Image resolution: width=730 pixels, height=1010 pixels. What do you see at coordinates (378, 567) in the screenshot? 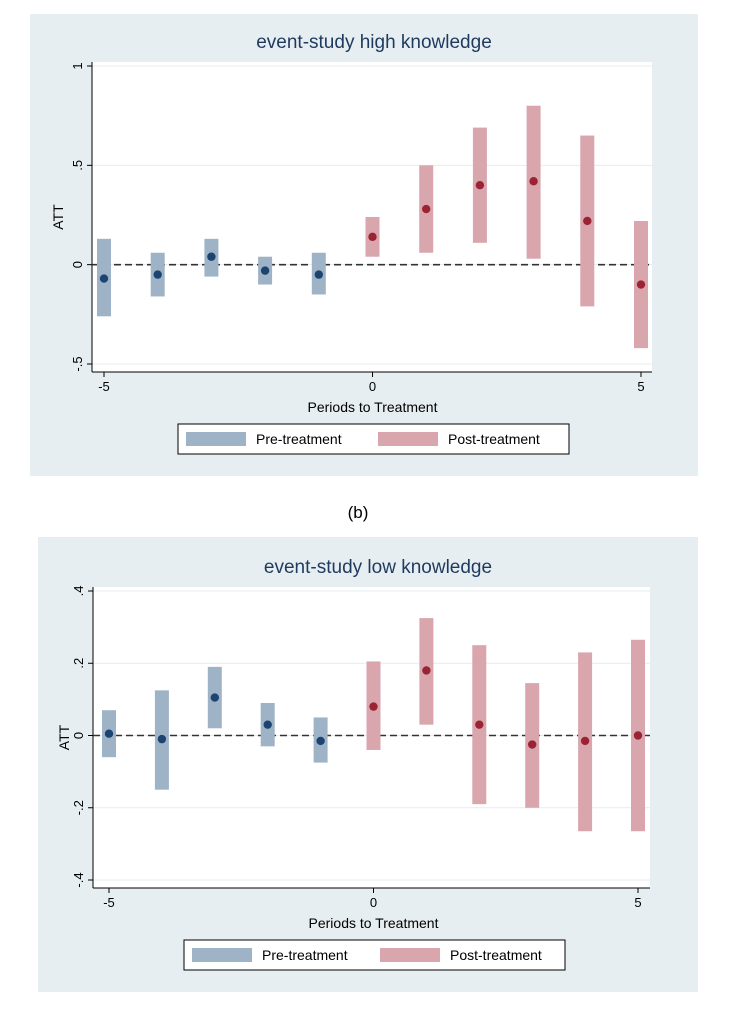
I see `chart-title: event-study low knowledge` at bounding box center [378, 567].